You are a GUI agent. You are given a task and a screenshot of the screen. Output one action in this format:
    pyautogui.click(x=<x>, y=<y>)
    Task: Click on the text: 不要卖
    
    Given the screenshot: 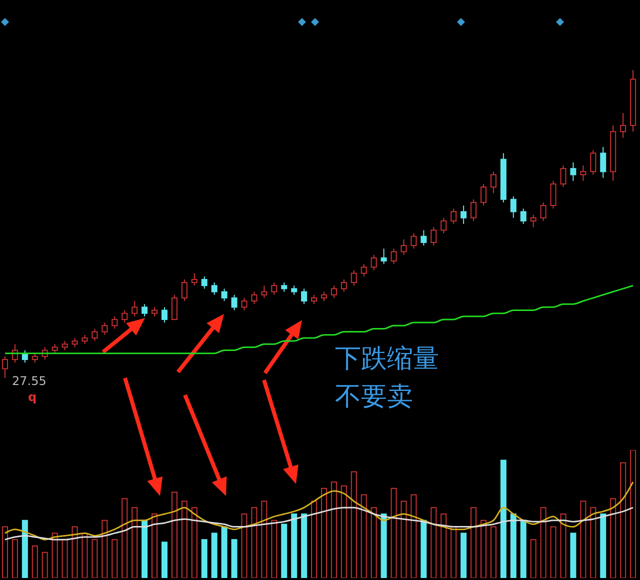 What is the action you would take?
    pyautogui.click(x=374, y=398)
    